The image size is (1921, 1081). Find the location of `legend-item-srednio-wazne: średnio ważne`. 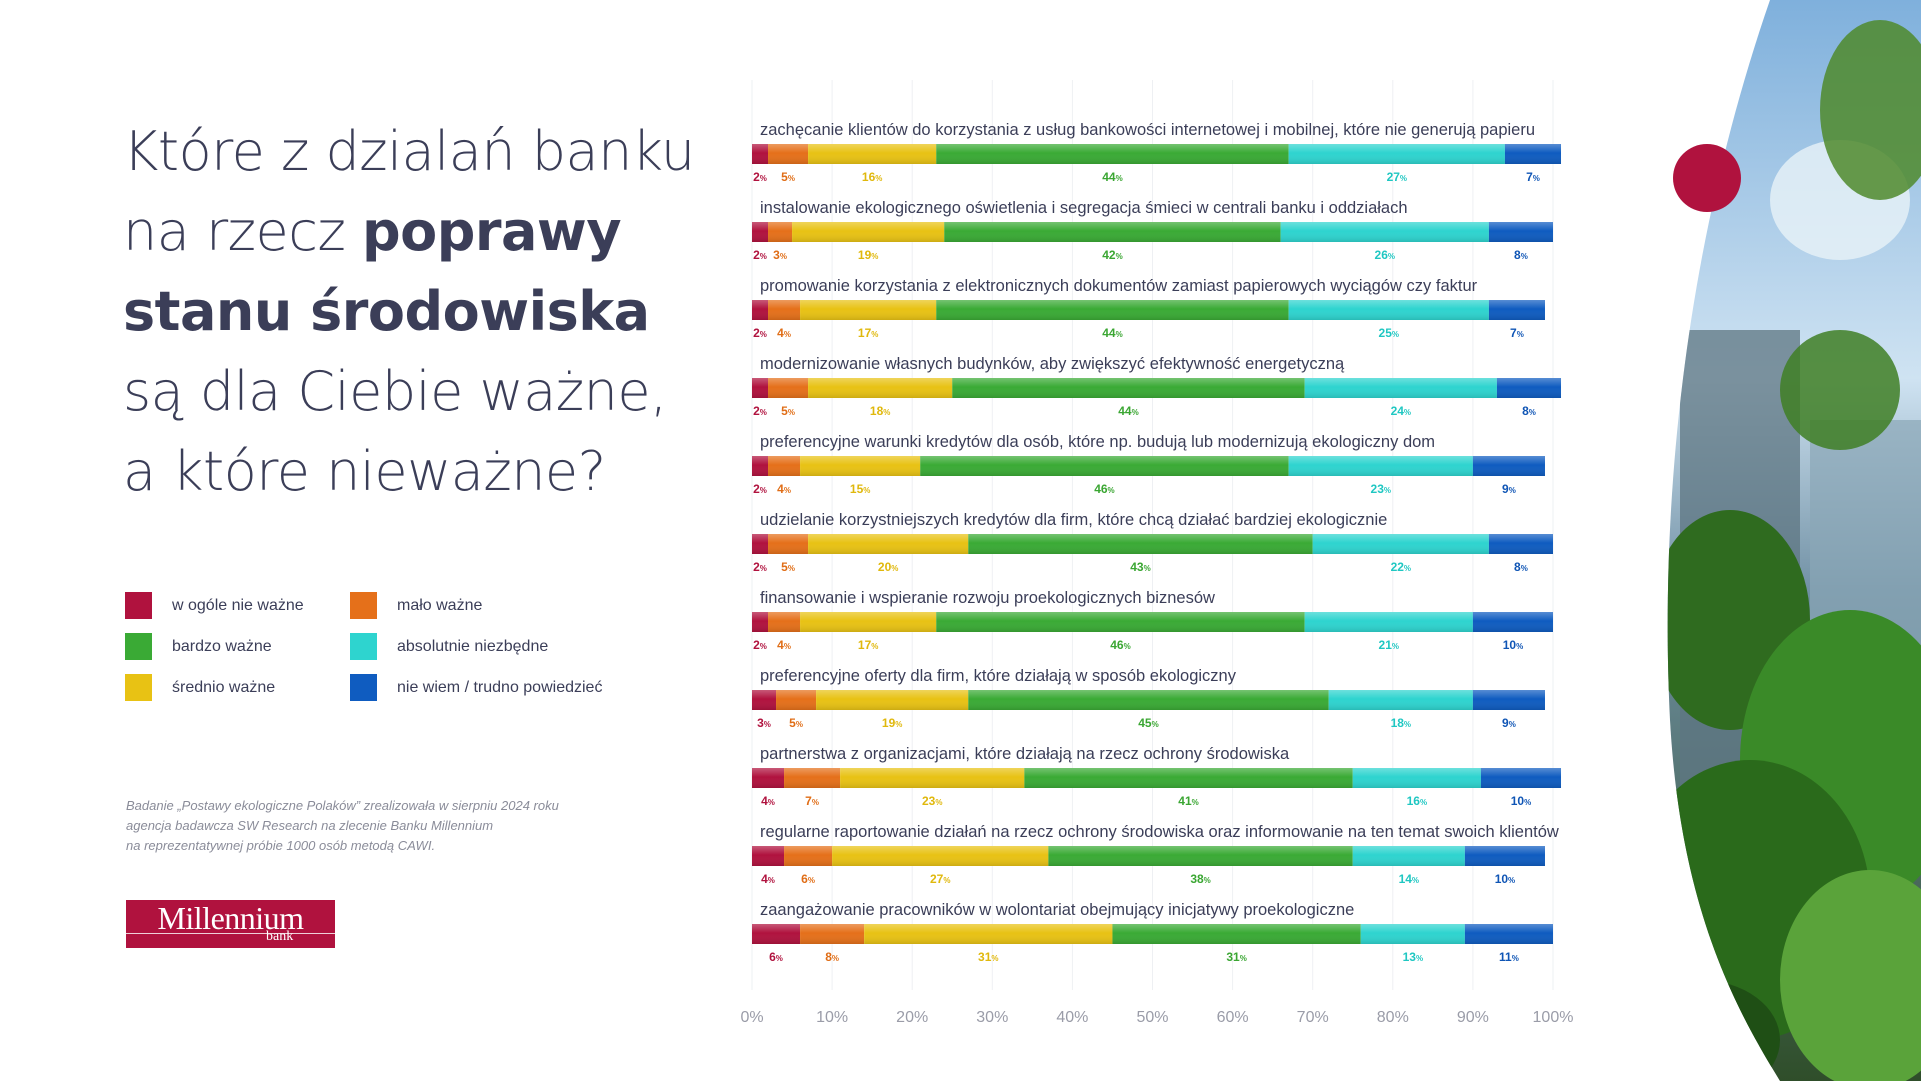

legend-item-srednio-wazne: średnio ważne is located at coordinates (237, 687).